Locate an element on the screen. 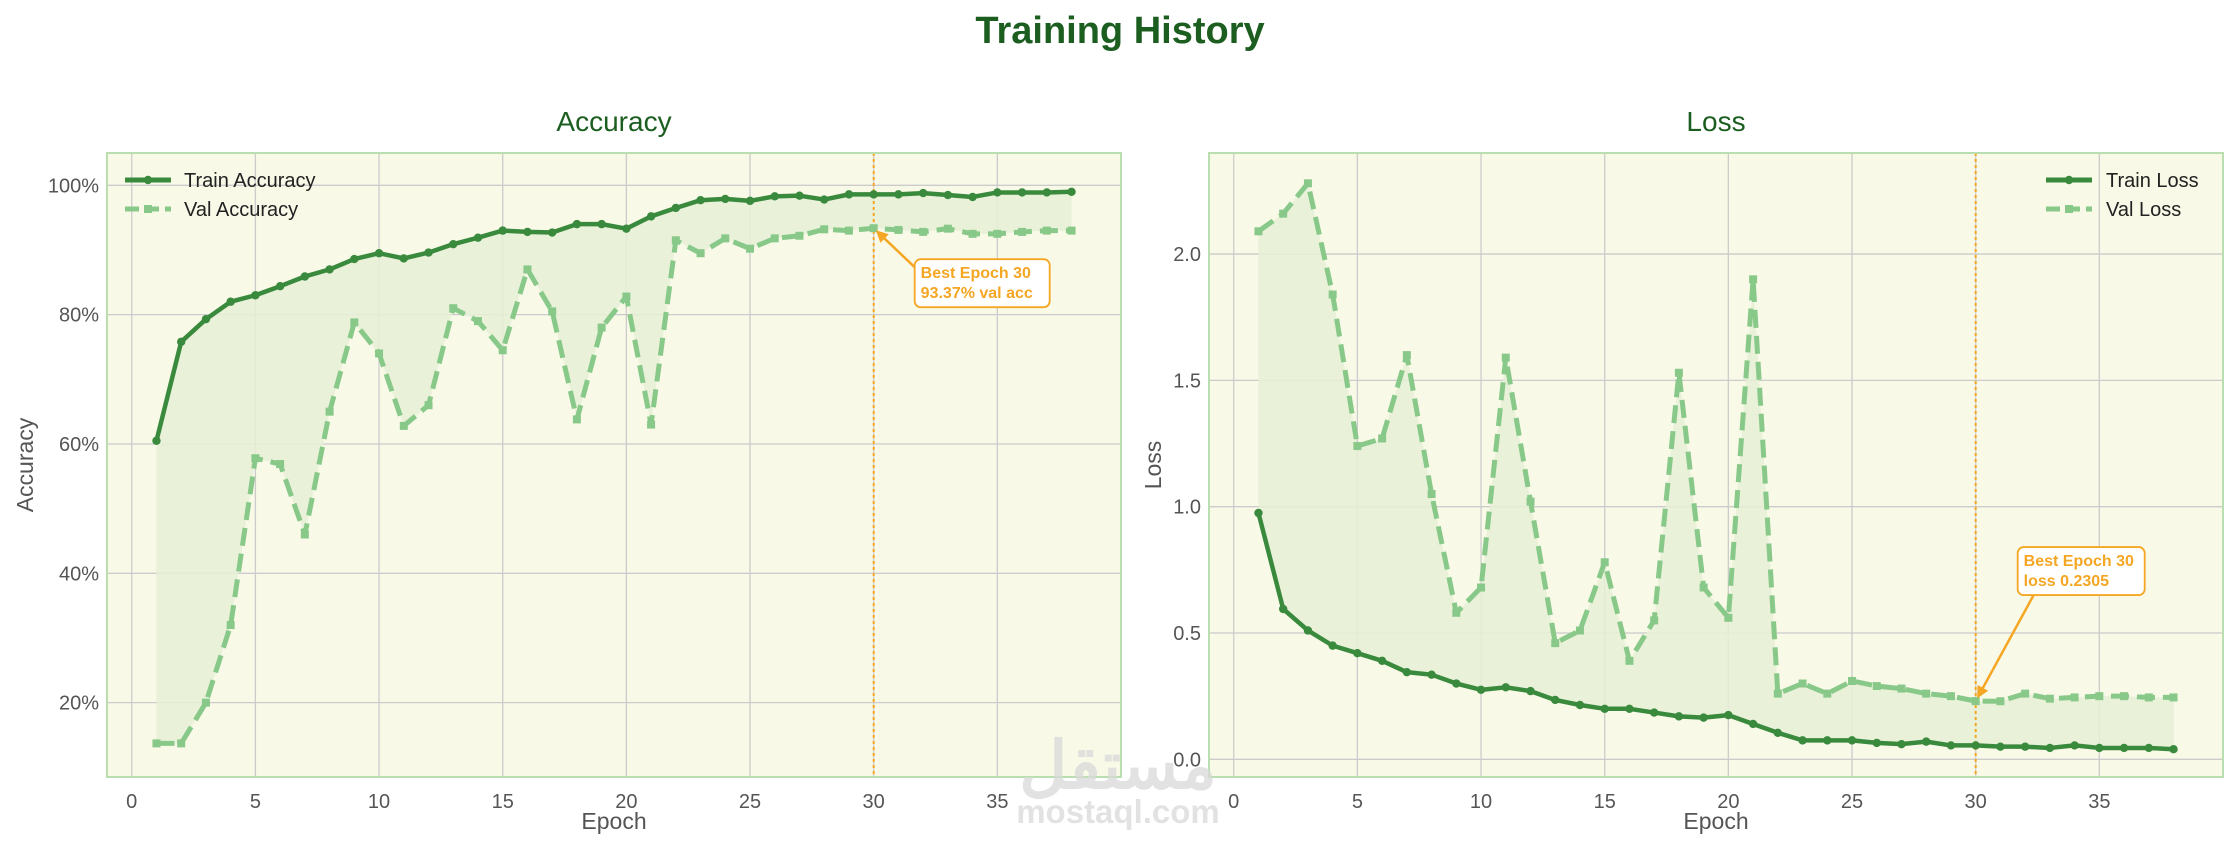 The height and width of the screenshot is (849, 2237). accuracy-x-tick-label: 0 is located at coordinates (131, 802).